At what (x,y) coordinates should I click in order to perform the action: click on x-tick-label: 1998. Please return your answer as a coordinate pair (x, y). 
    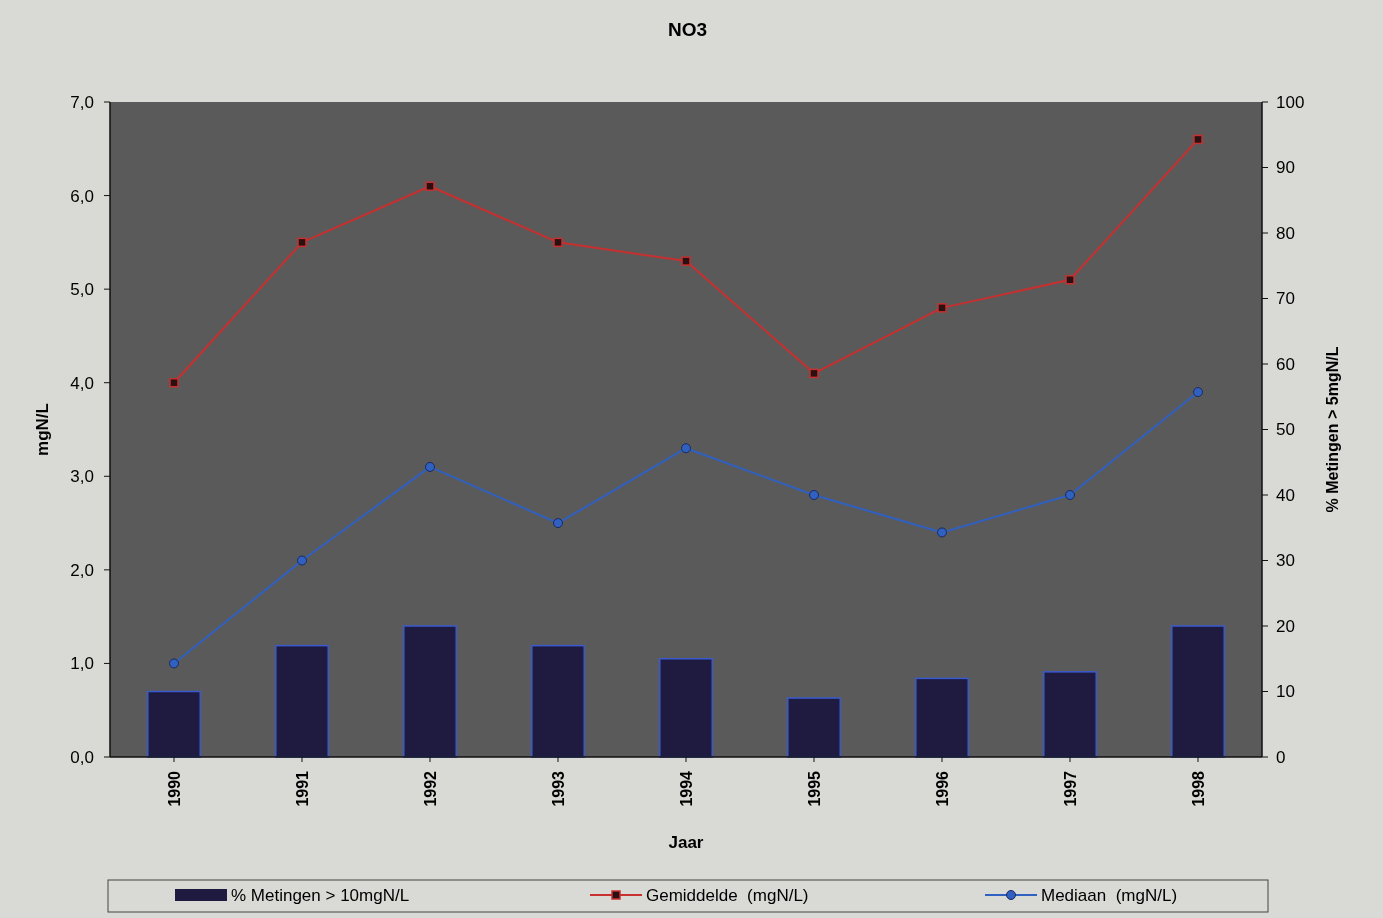
    Looking at the image, I should click on (1198, 788).